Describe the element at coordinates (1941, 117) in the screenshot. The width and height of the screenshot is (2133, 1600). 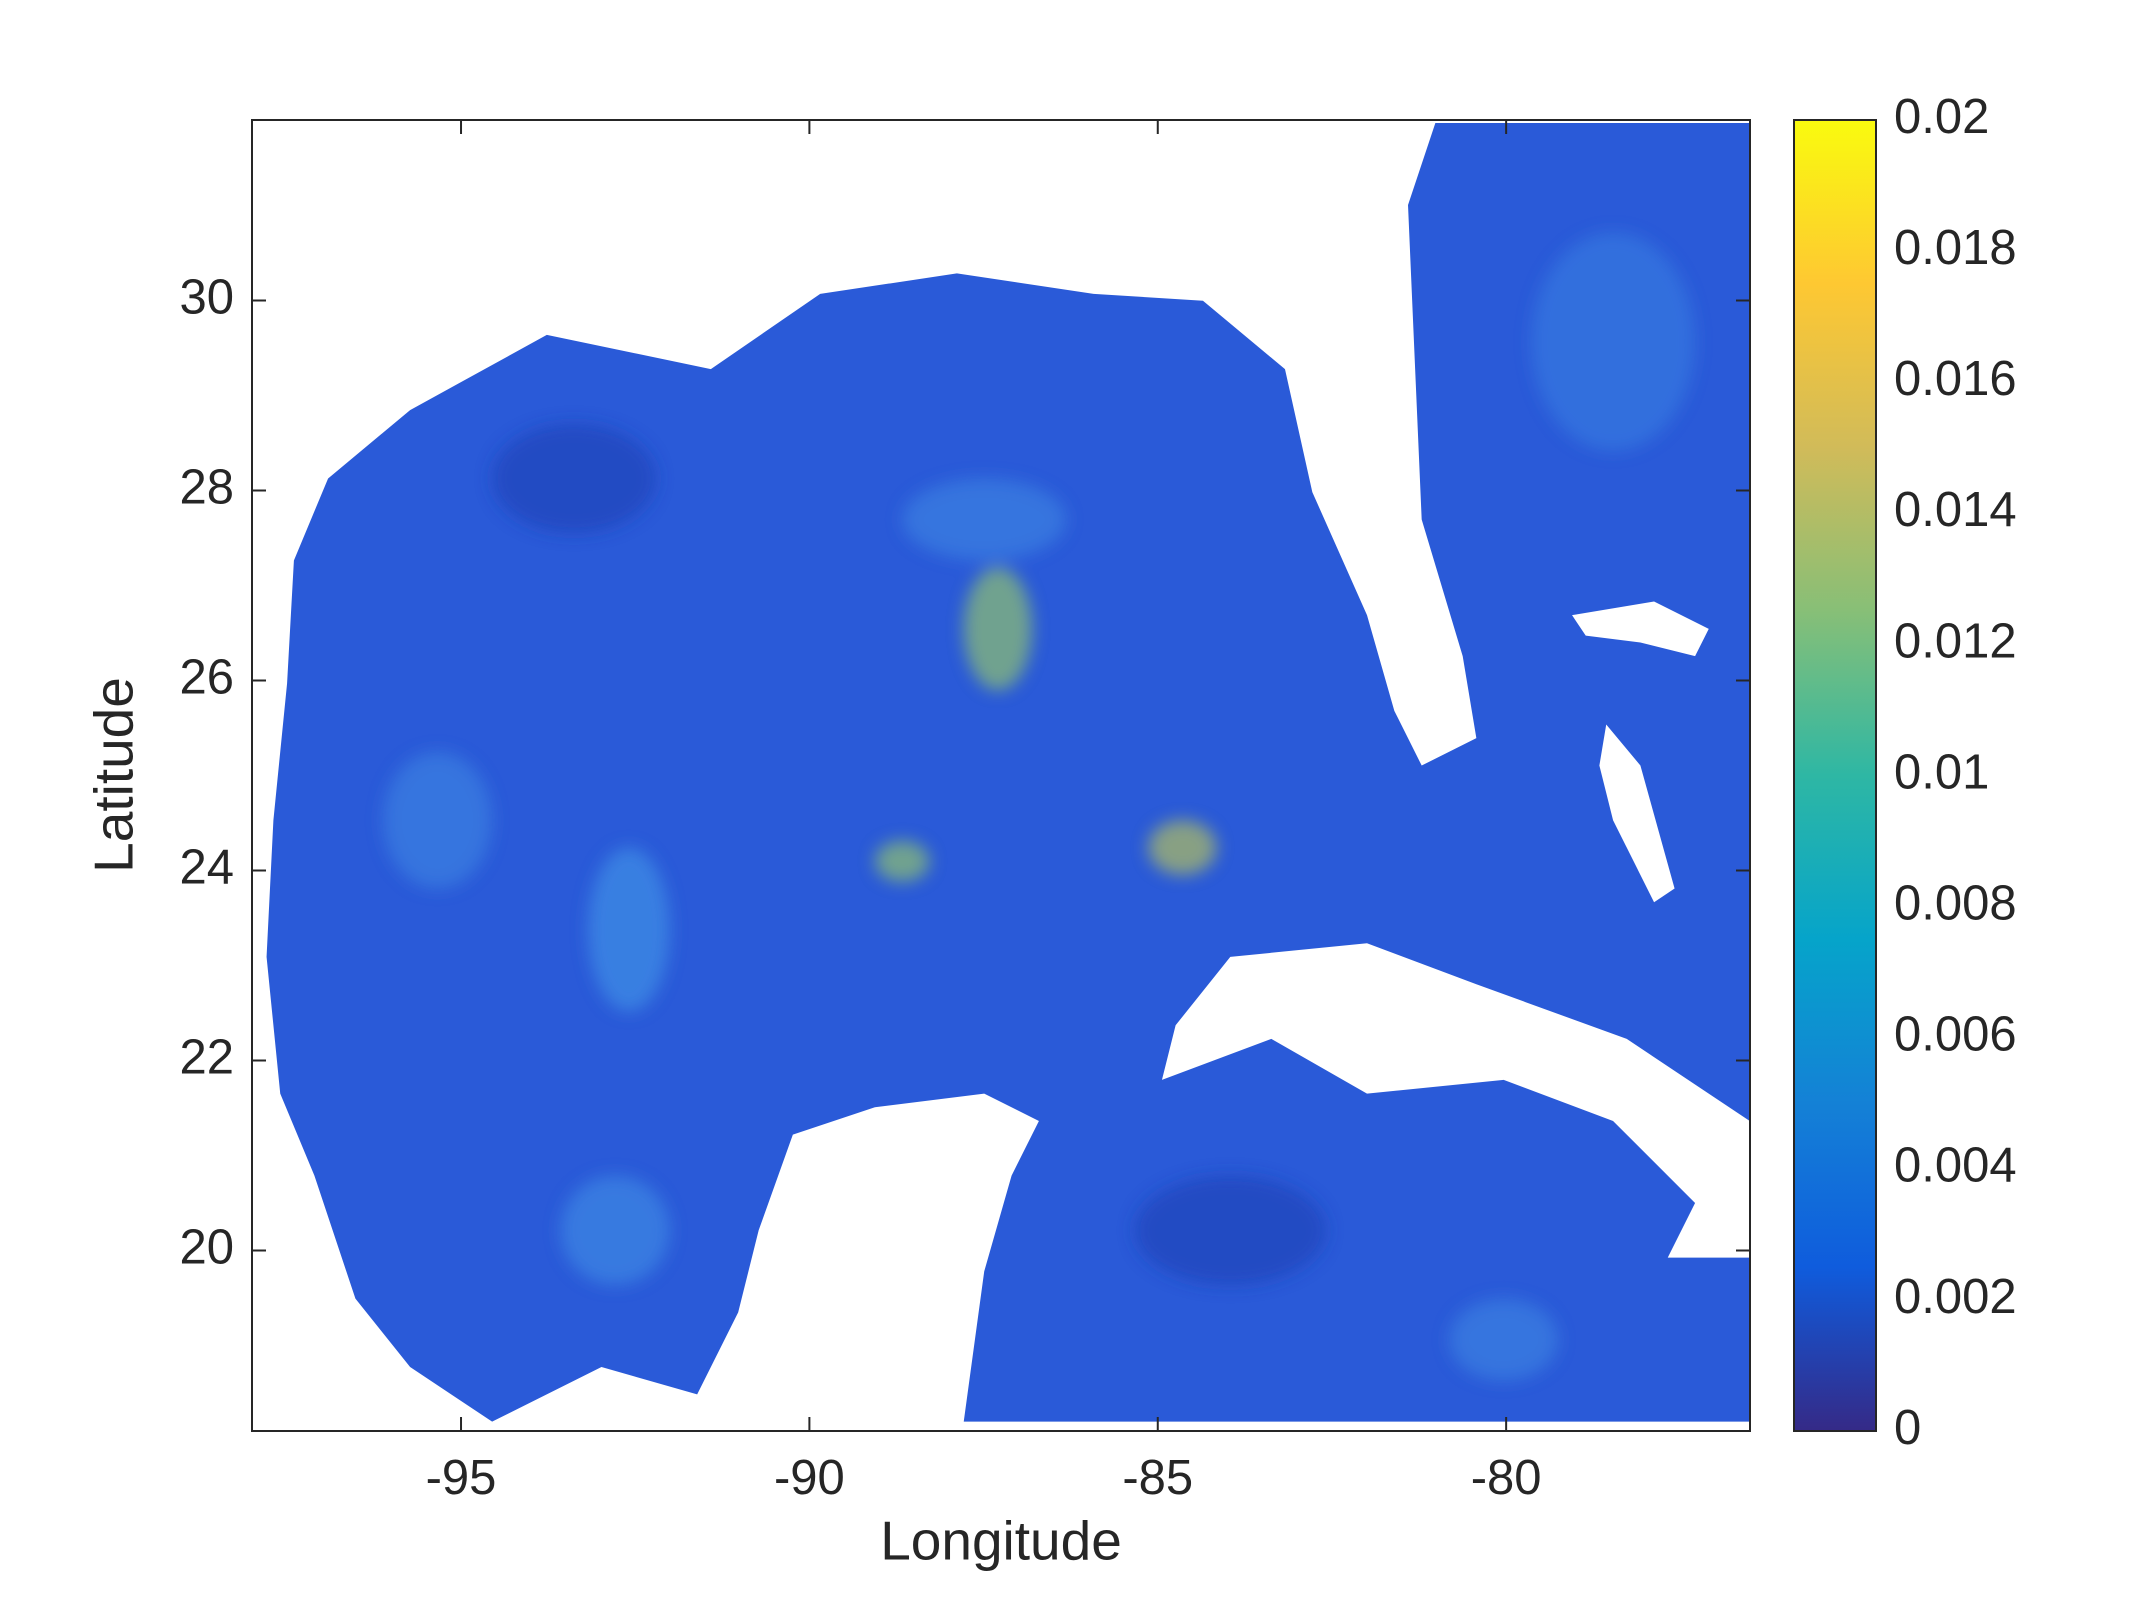
I see `colorbar-tick-label: 0.02` at that location.